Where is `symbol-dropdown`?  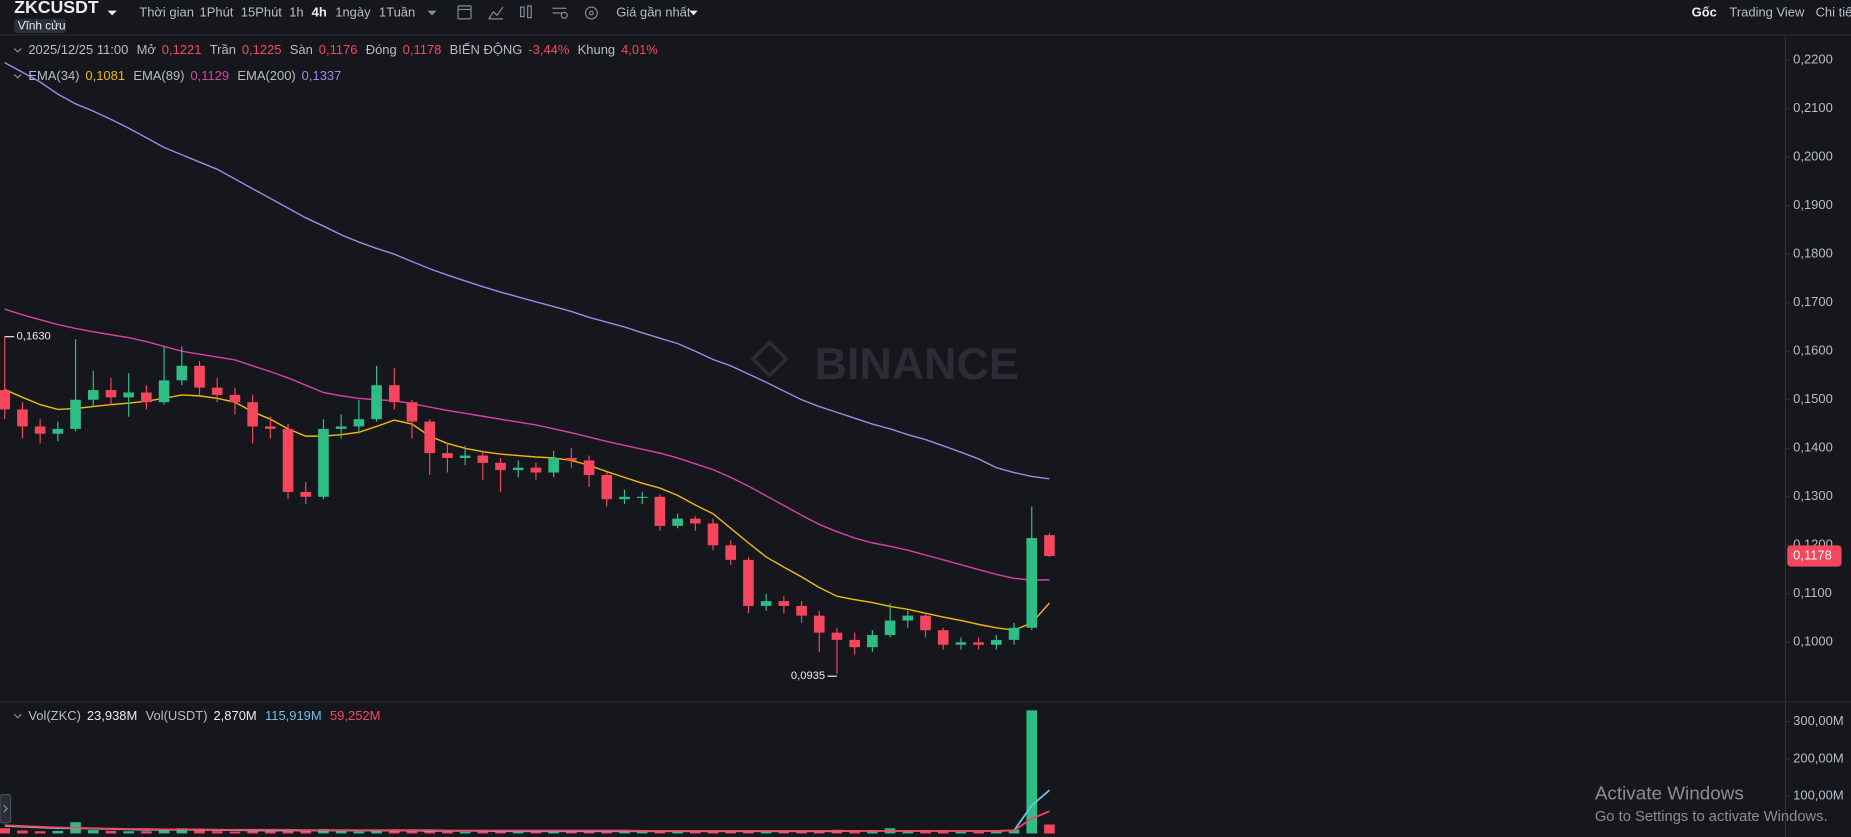
symbol-dropdown is located at coordinates (112, 13).